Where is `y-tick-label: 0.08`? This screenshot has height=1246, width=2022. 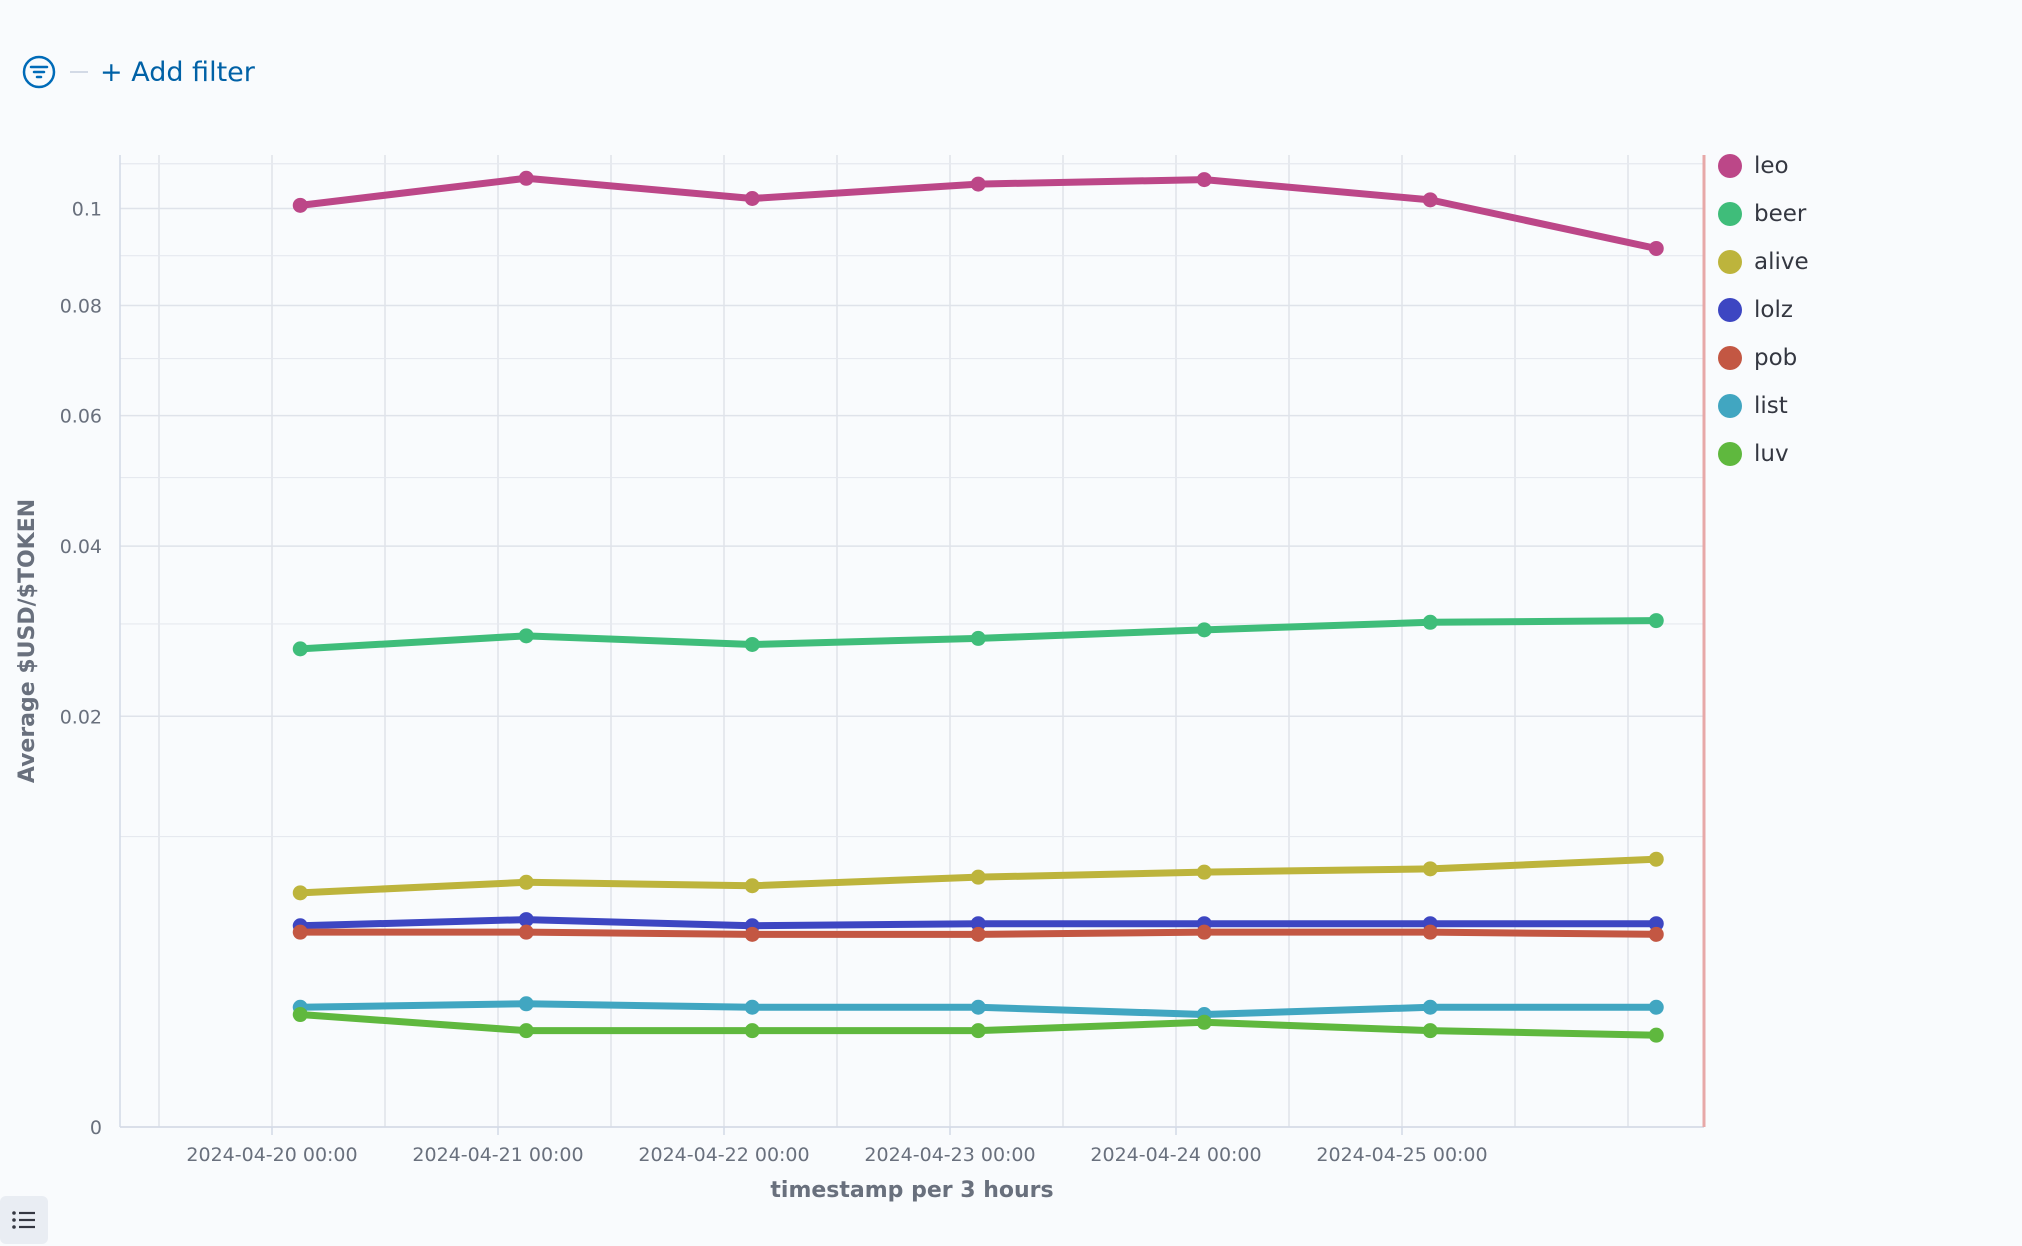 y-tick-label: 0.08 is located at coordinates (81, 307).